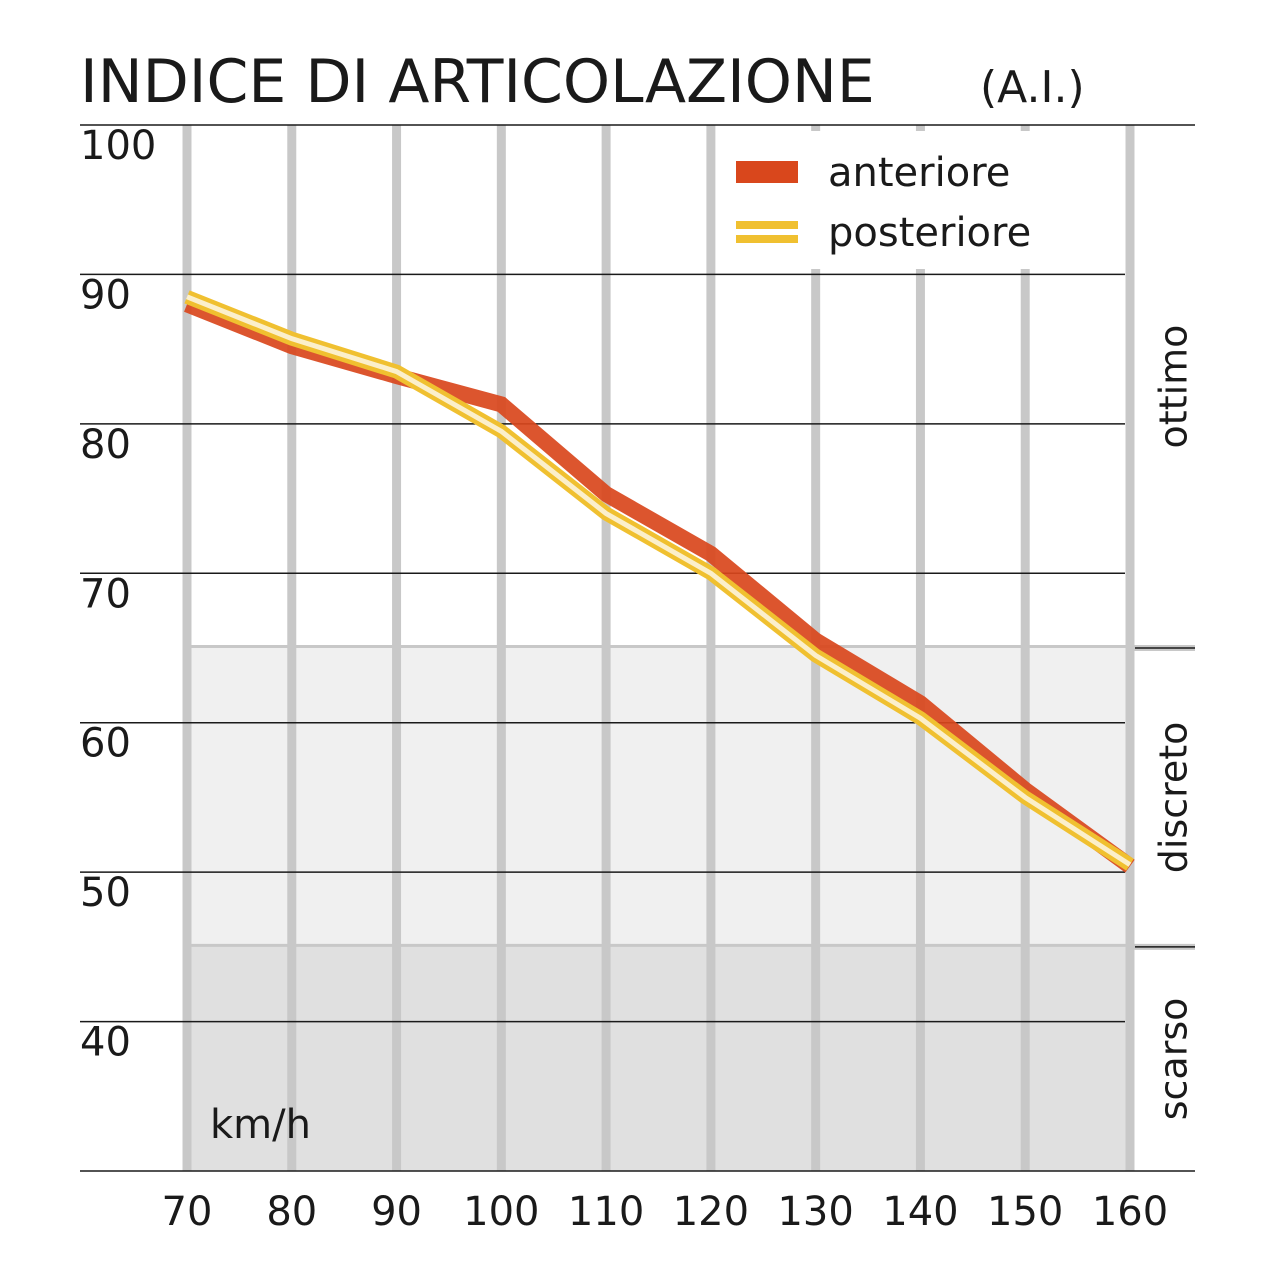 This screenshot has height=1280, width=1280. Describe the element at coordinates (767, 172) in the screenshot. I see `legend-swatch` at that location.